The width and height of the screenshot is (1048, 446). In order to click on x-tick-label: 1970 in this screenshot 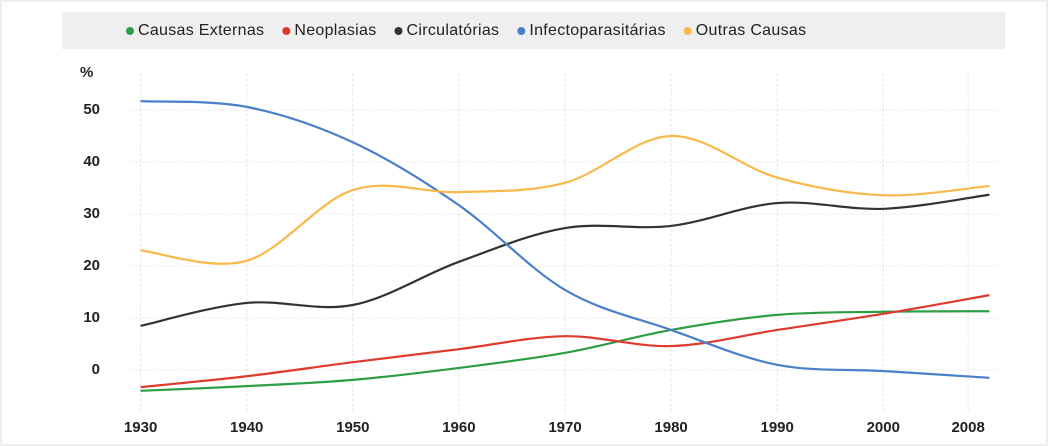, I will do `click(564, 427)`.